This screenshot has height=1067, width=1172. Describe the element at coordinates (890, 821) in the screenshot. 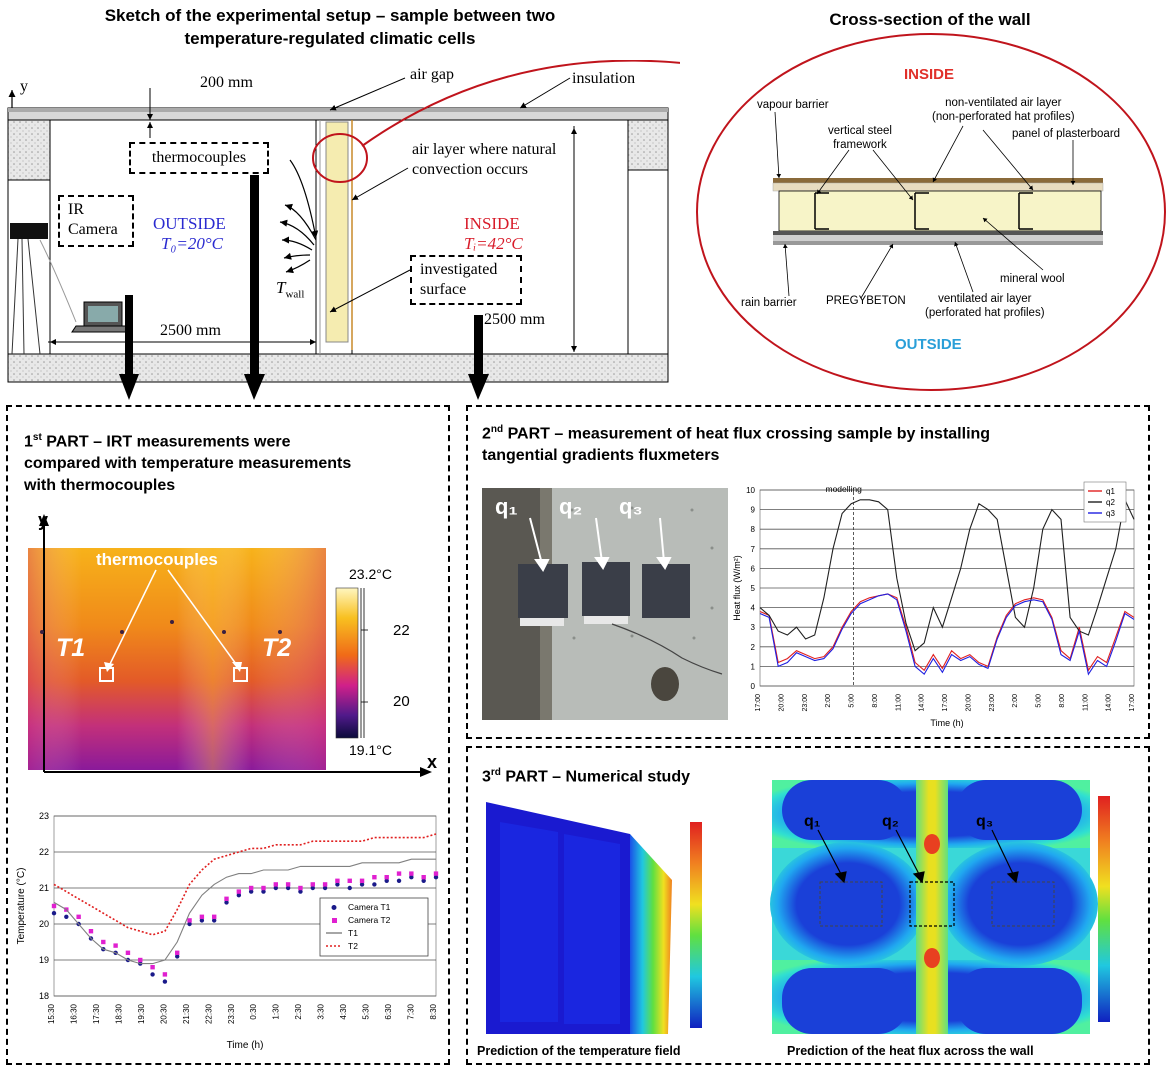

I see `map-q2-label: q₂` at that location.